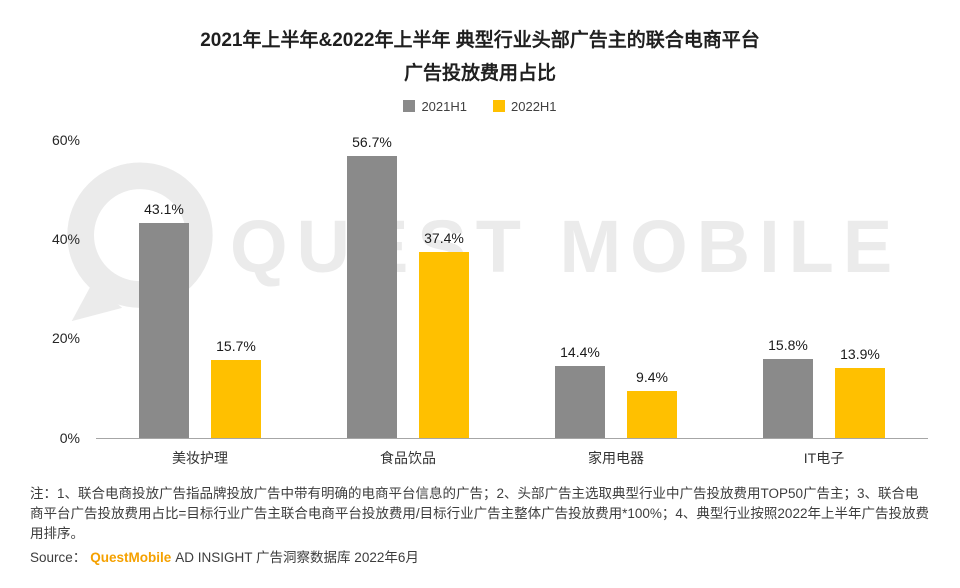 This screenshot has height=588, width=960. What do you see at coordinates (408, 286) in the screenshot?
I see `bar-group: 56.7% 37.4%` at bounding box center [408, 286].